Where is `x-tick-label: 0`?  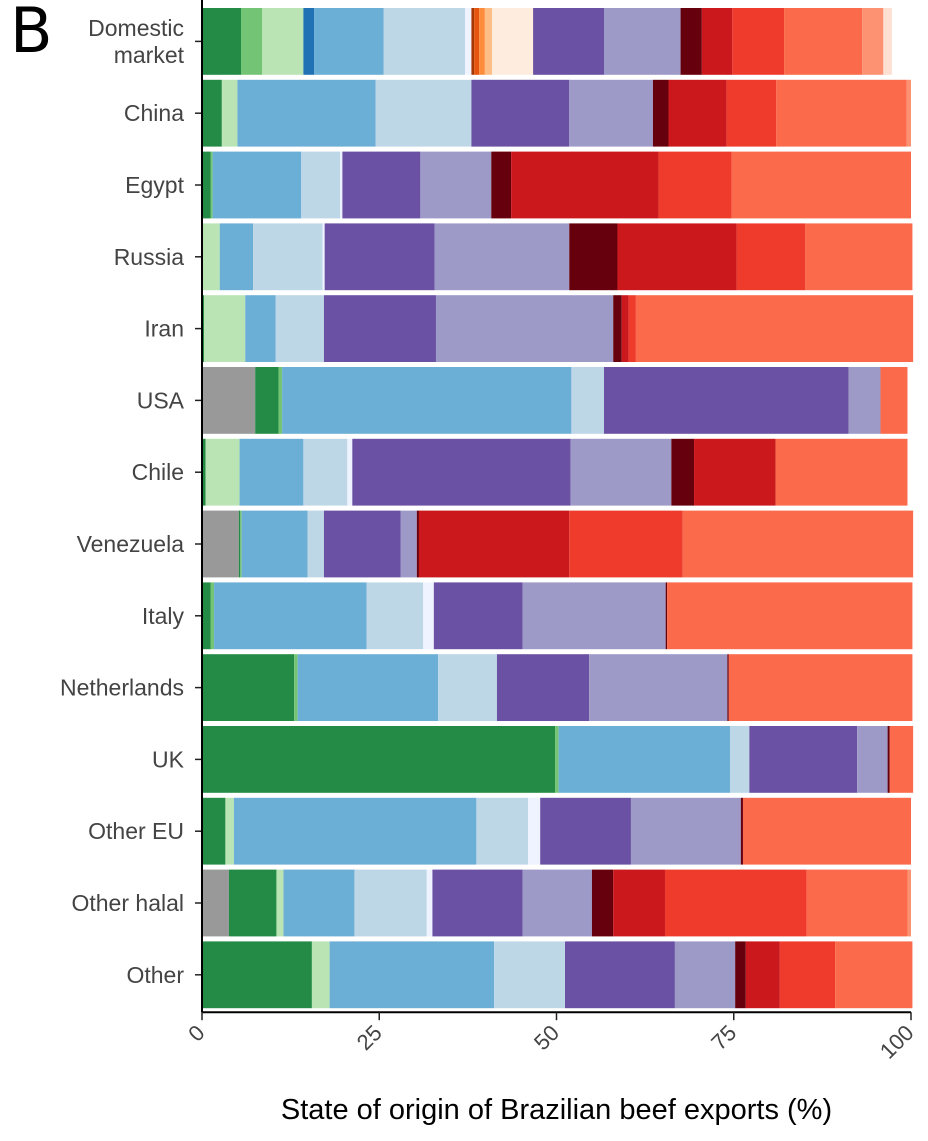 x-tick-label: 0 is located at coordinates (196, 1033).